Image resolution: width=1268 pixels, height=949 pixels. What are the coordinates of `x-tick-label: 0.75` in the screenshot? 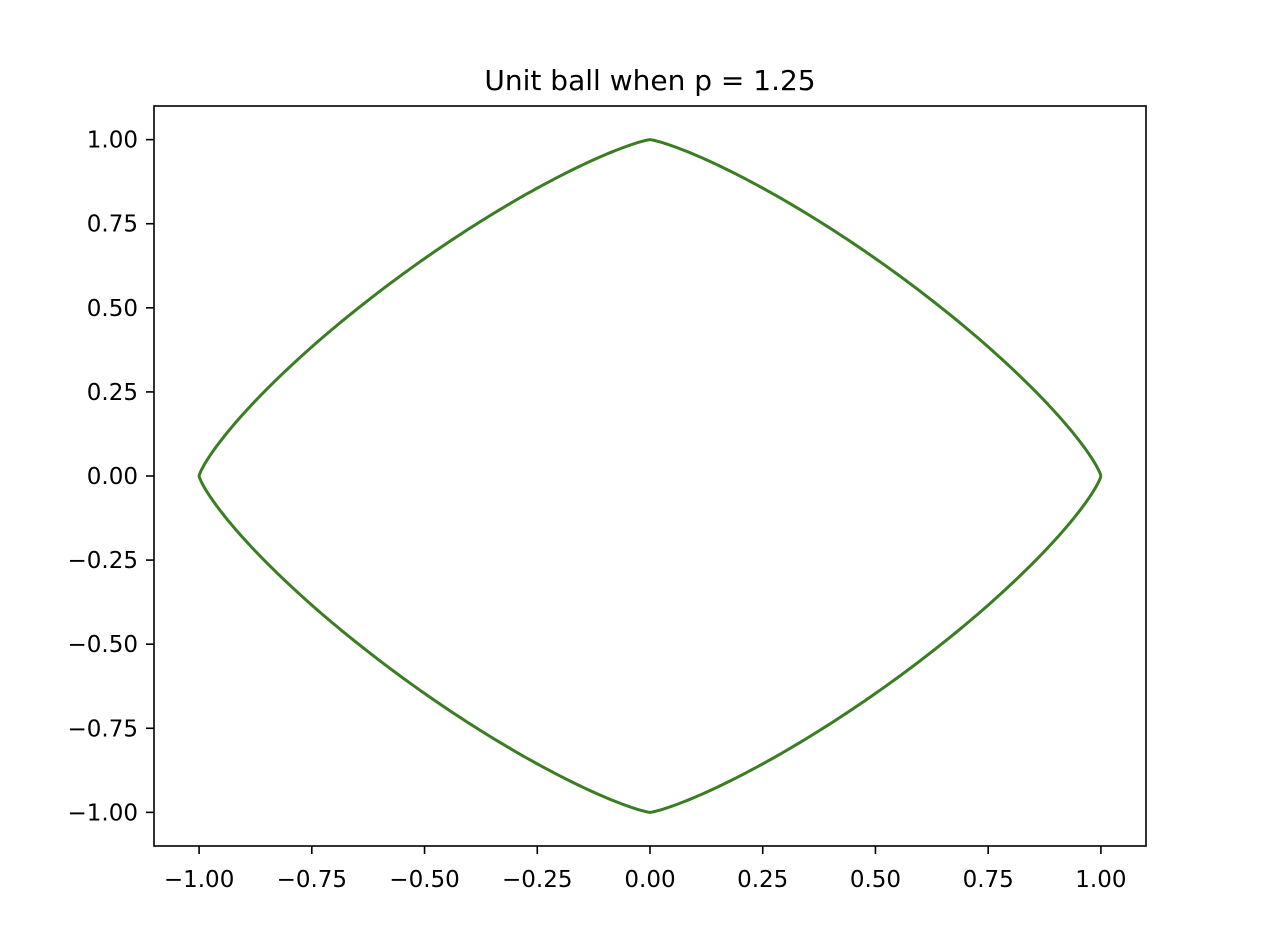 It's located at (988, 880).